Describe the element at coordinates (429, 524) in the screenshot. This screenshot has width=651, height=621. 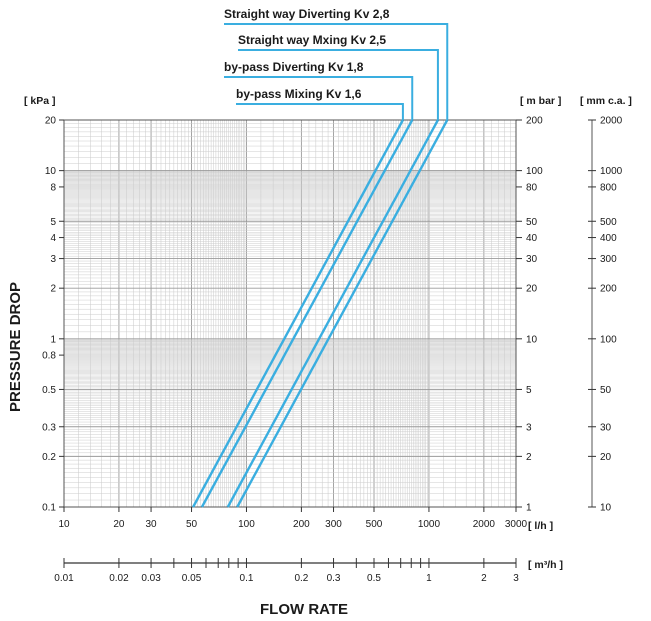
I see `lh-tick-label: 1000` at that location.